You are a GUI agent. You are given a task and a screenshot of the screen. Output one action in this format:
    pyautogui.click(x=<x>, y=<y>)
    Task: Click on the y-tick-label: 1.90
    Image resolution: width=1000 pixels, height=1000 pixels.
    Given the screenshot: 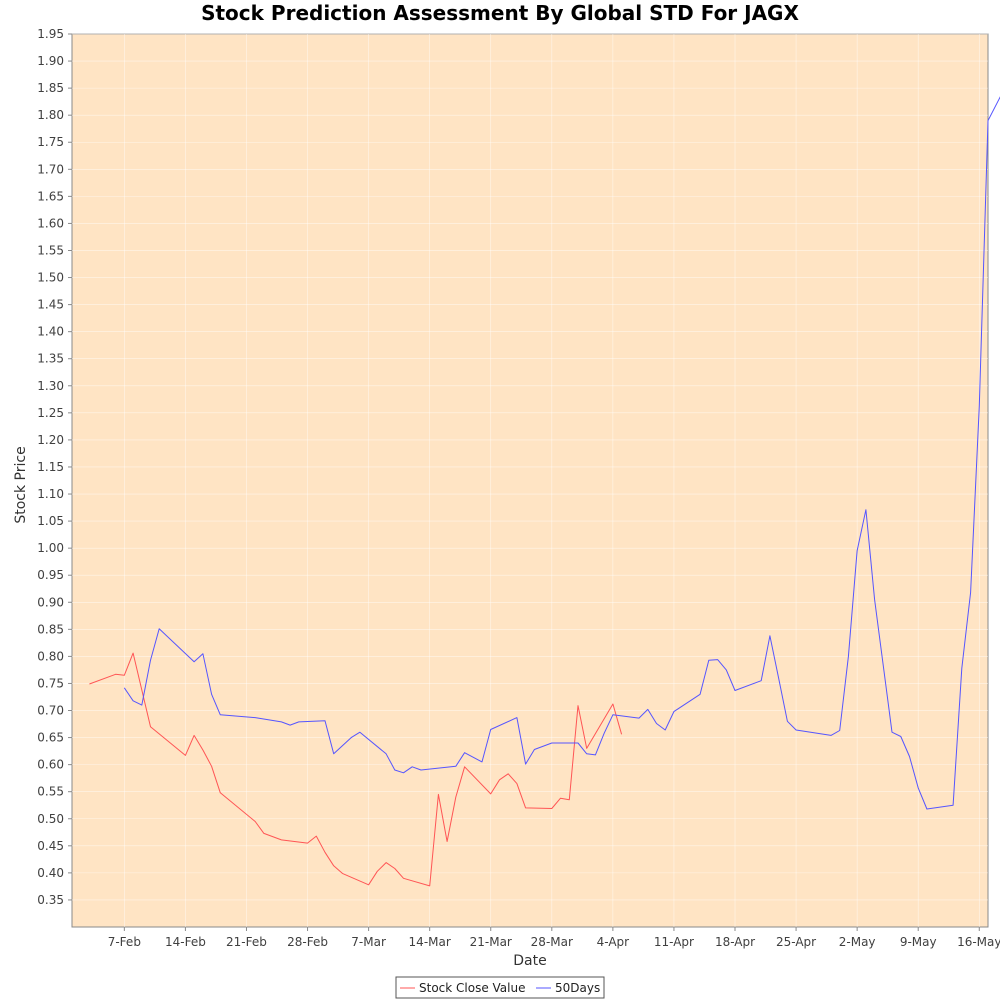 What is the action you would take?
    pyautogui.click(x=50, y=61)
    